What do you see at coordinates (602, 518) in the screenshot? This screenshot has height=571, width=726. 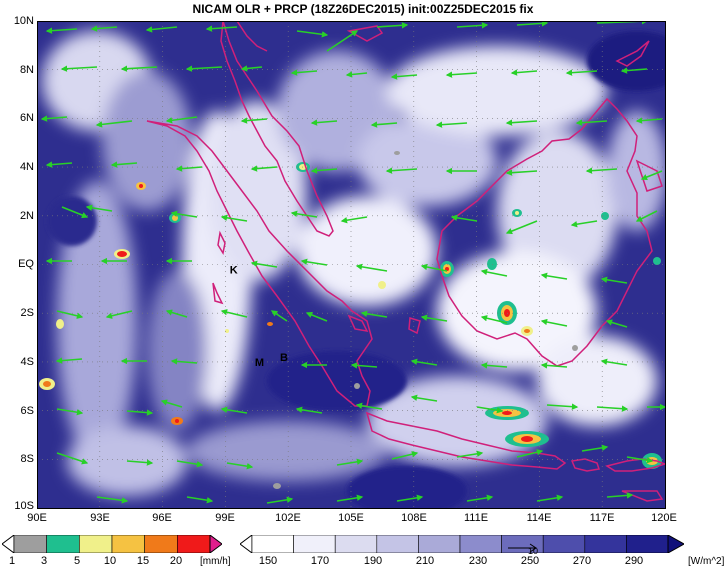 I see `lon-label: 117E` at bounding box center [602, 518].